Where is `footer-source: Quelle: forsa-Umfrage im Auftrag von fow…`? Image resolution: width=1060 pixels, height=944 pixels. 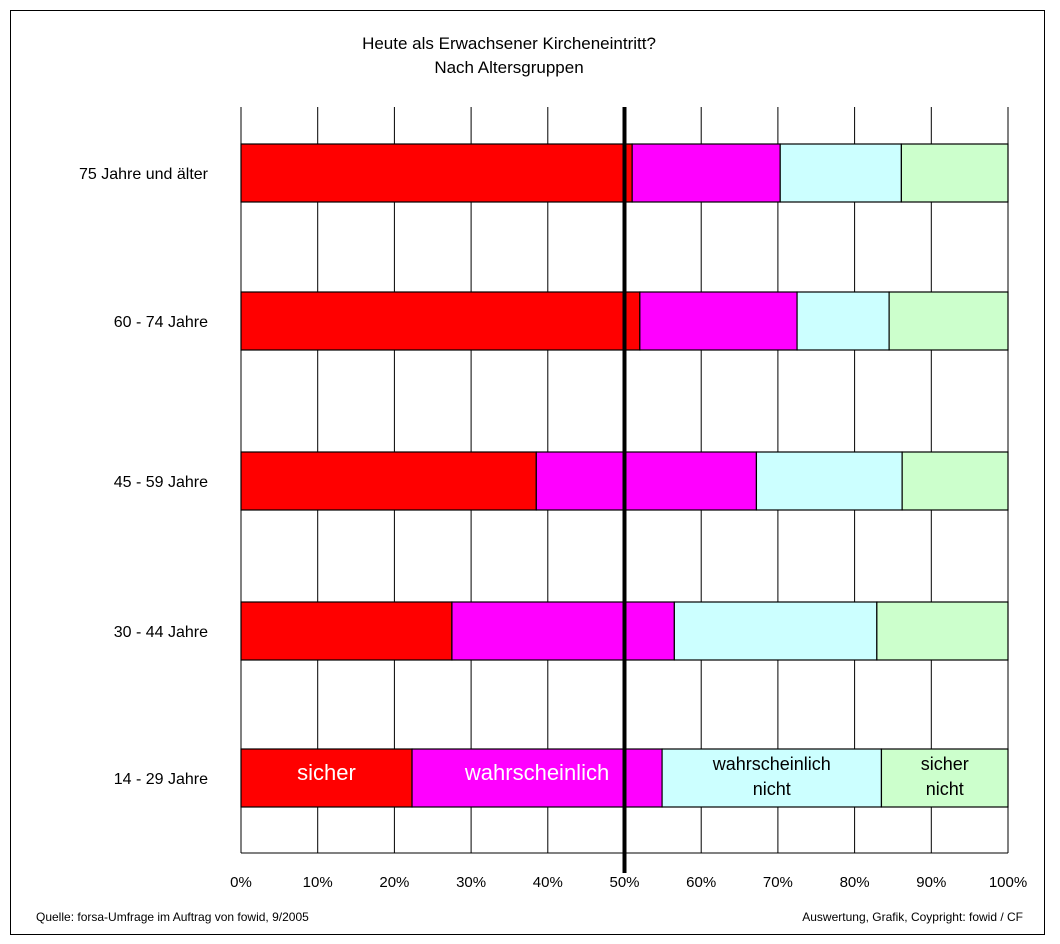
footer-source: Quelle: forsa-Umfrage im Auftrag von fow… is located at coordinates (172, 917).